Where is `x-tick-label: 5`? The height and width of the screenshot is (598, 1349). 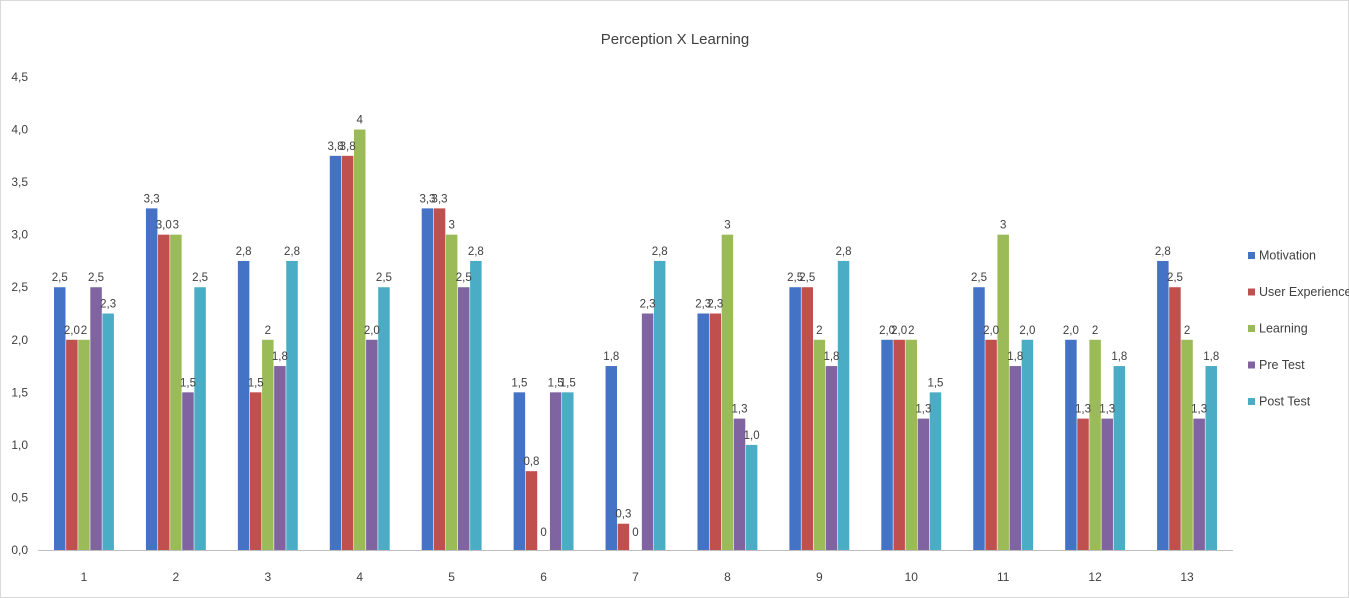
x-tick-label: 5 is located at coordinates (451, 577).